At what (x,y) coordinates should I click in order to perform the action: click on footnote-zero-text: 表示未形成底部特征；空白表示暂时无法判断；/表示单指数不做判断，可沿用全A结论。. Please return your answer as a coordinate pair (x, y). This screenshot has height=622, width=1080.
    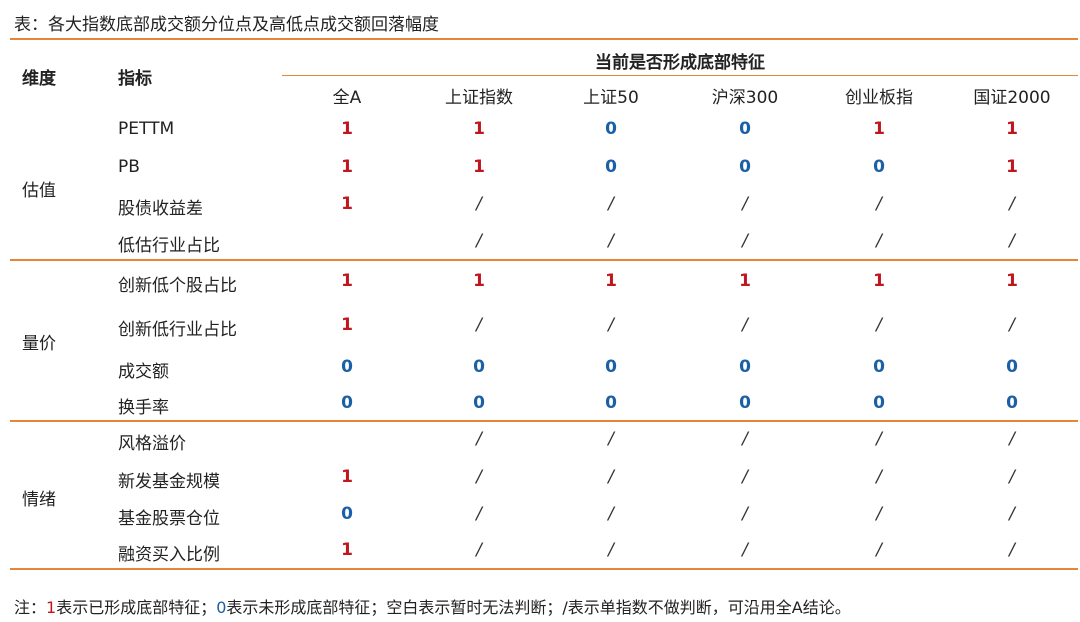
    Looking at the image, I should click on (538, 607).